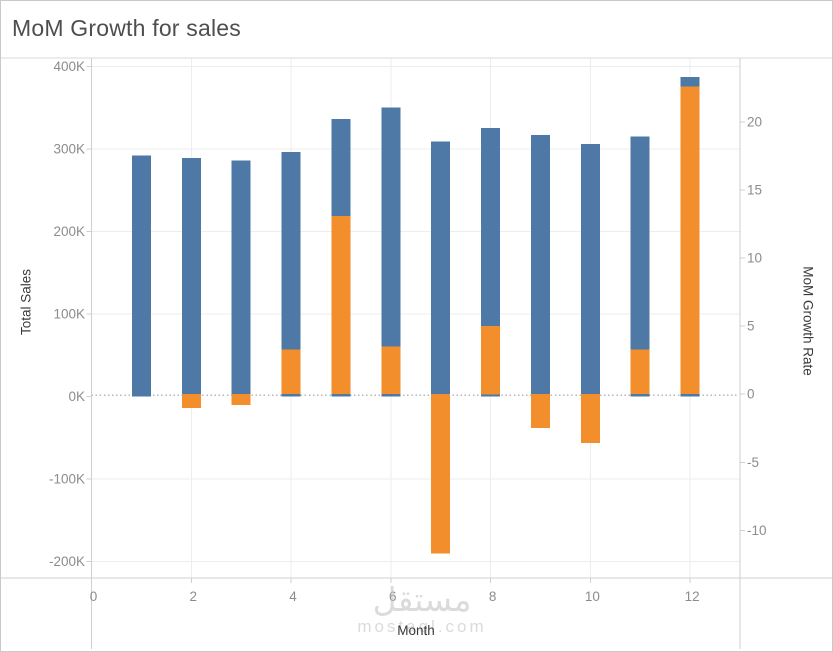 The image size is (833, 652). I want to click on x-tick-label: 8, so click(493, 596).